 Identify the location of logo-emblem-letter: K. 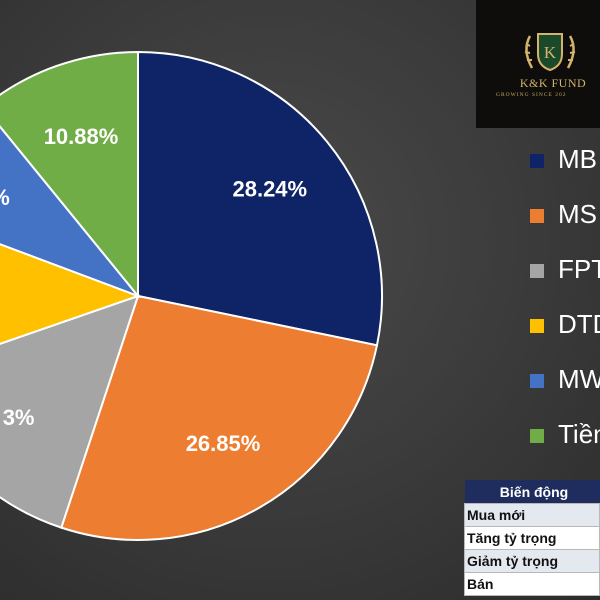
(550, 52).